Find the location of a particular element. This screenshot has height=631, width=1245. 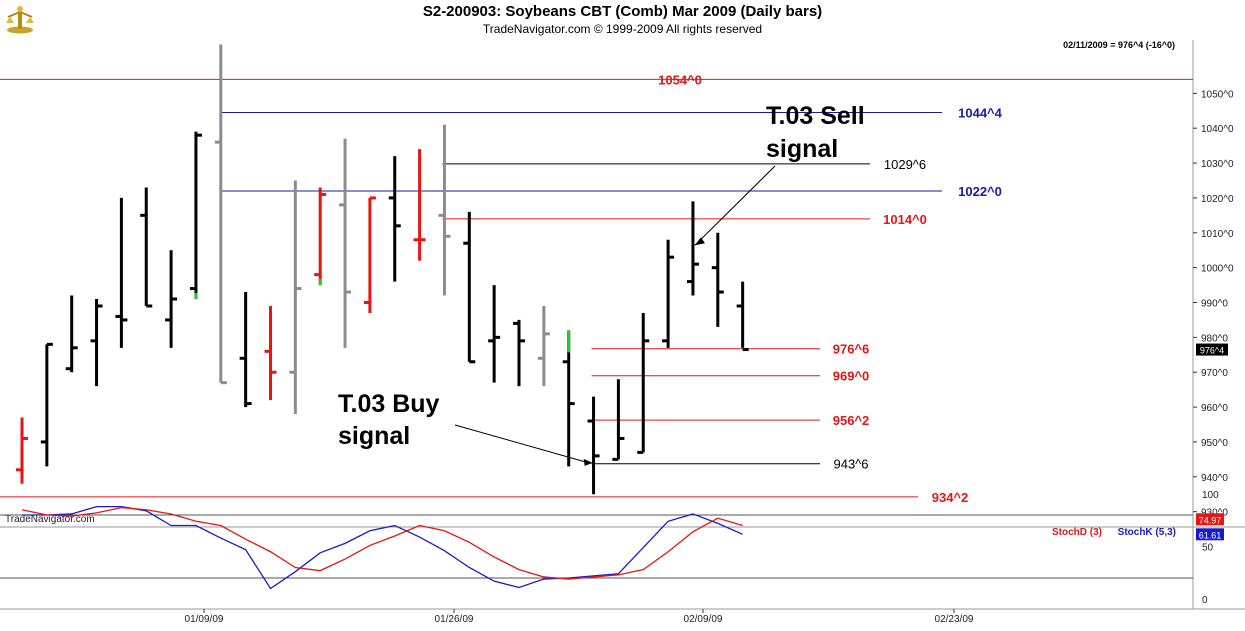

x-tick-label: 02/09/09 is located at coordinates (703, 619).